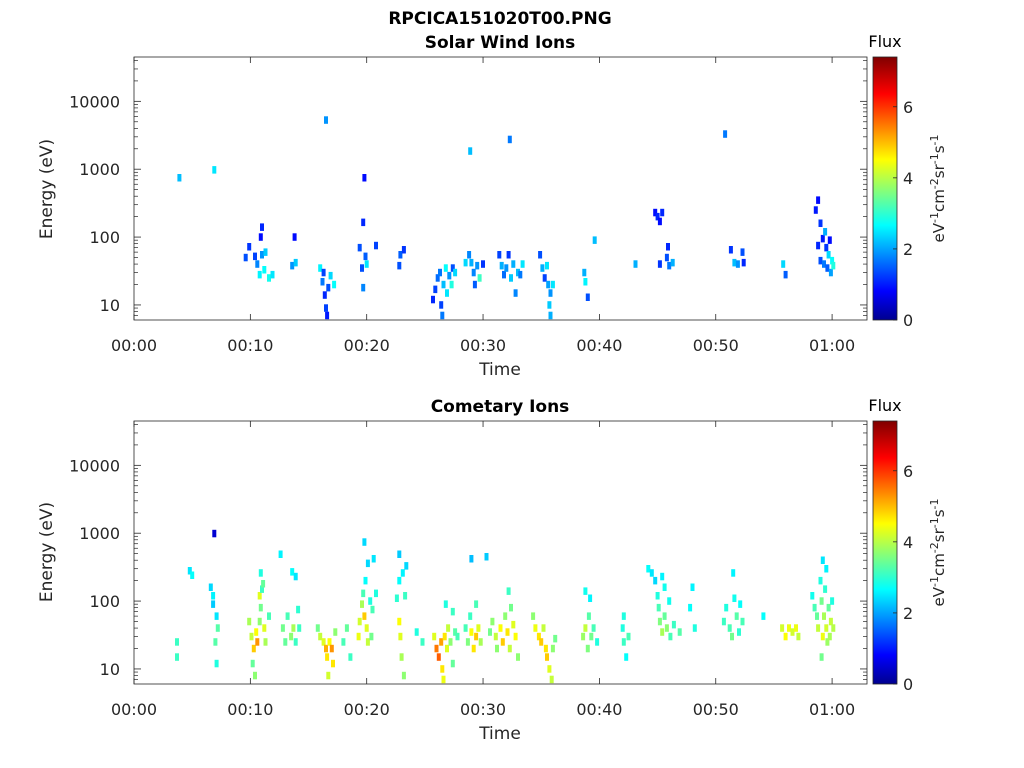  What do you see at coordinates (94, 465) in the screenshot?
I see `y-tick-label: 10000` at bounding box center [94, 465].